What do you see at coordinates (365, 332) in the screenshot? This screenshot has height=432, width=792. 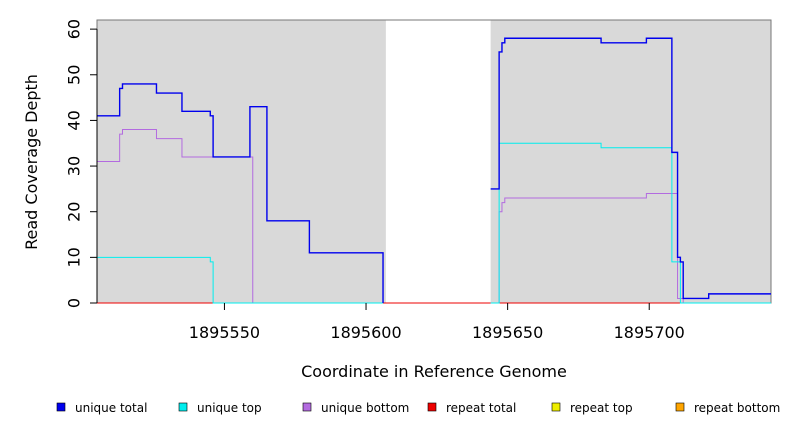 I see `x-tick-label-1895600: 1895600` at bounding box center [365, 332].